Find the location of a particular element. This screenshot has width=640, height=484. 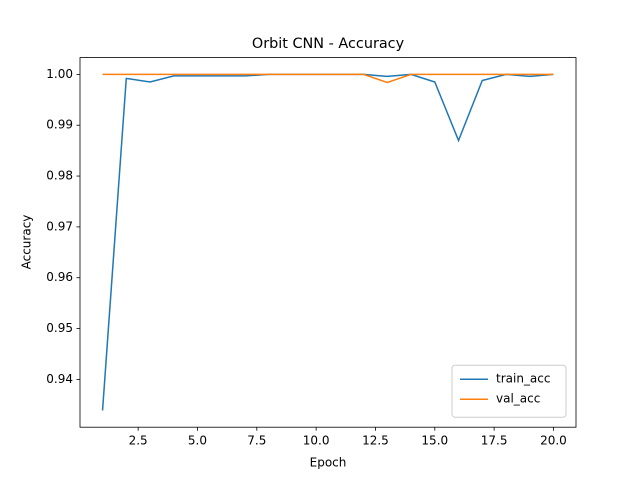

y-tick-label: 0.95 is located at coordinates (59, 328).